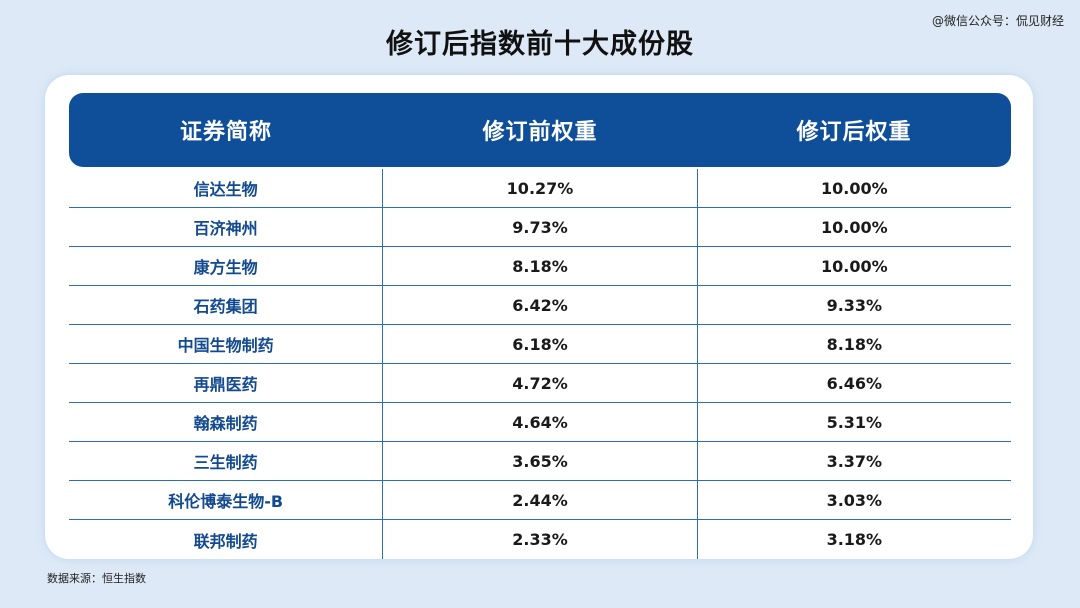 This screenshot has width=1080, height=608. Describe the element at coordinates (225, 384) in the screenshot. I see `stock-name-cell: 再鼎医药` at that location.